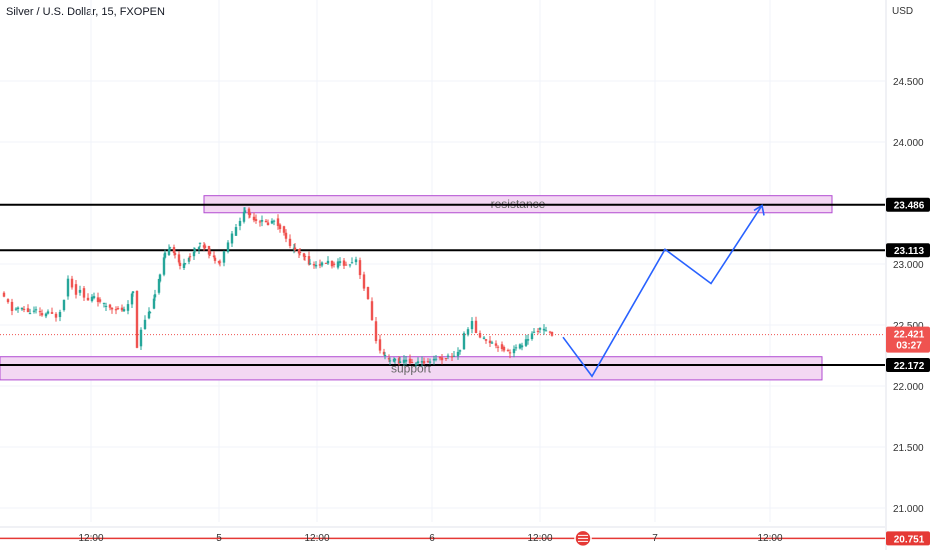  I want to click on countdown-label: 03:27, so click(909, 346).